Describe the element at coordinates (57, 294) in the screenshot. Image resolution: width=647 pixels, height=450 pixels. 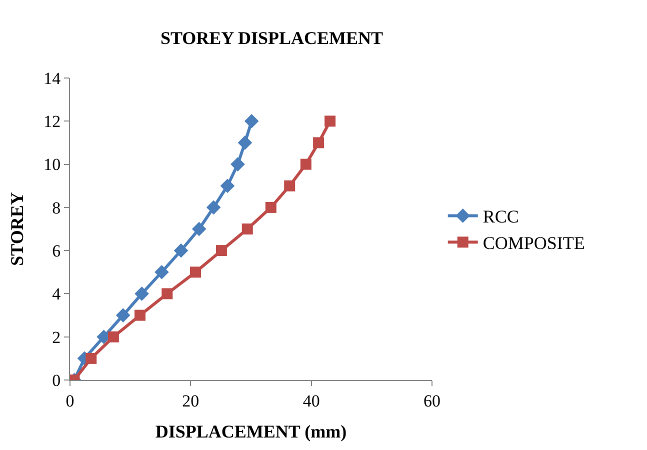
I see `y-tick-label: 4` at that location.